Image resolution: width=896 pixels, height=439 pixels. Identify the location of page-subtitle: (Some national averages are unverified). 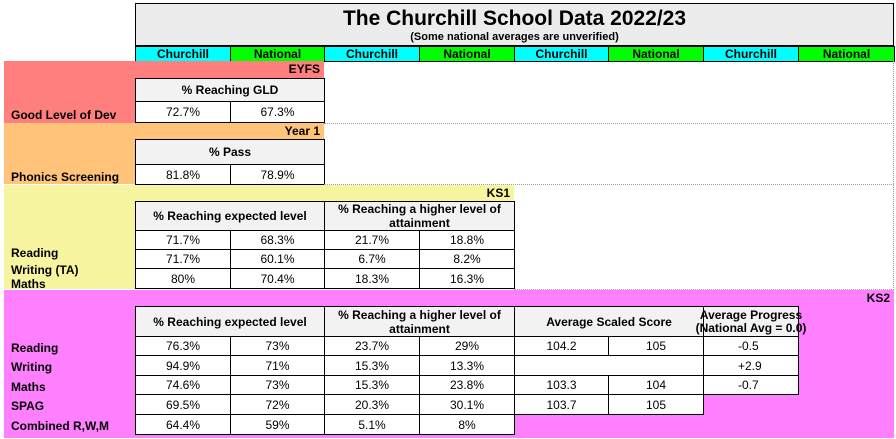
(514, 37).